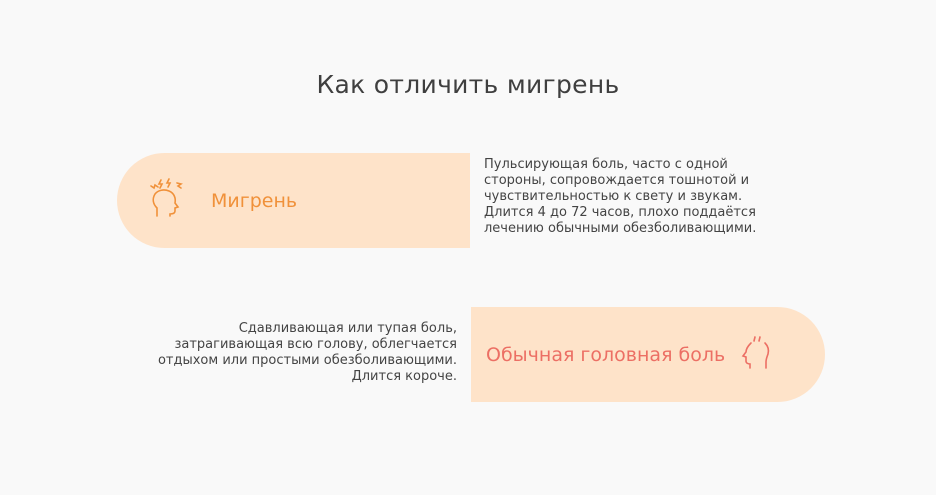 This screenshot has width=936, height=495. I want to click on head-steam-icon, so click(758, 355).